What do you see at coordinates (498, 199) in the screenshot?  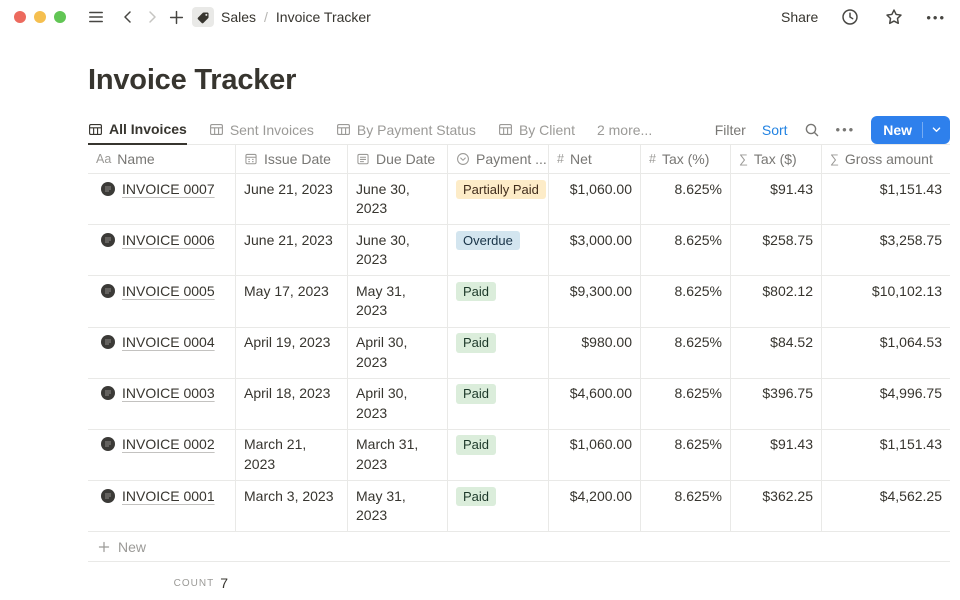 I see `payment-status-cell: Partially Paid` at bounding box center [498, 199].